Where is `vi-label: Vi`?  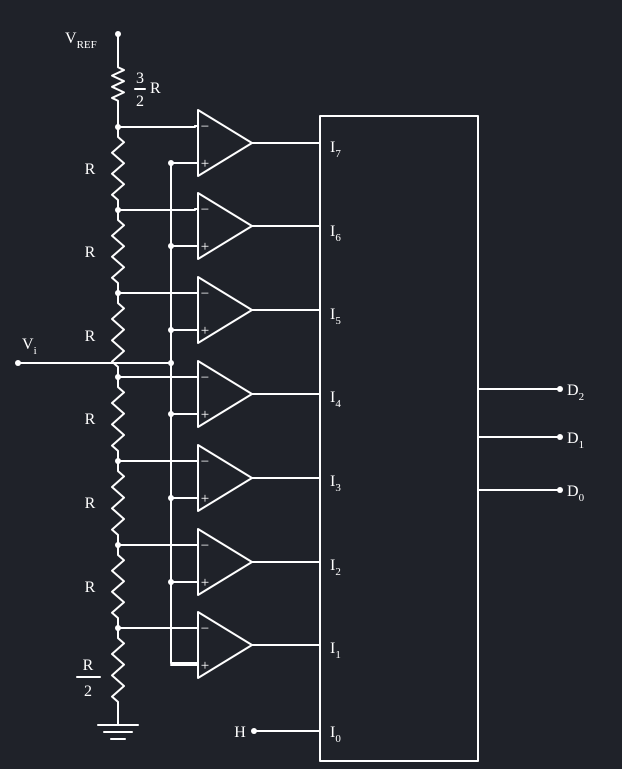
vi-label: Vi is located at coordinates (29, 346).